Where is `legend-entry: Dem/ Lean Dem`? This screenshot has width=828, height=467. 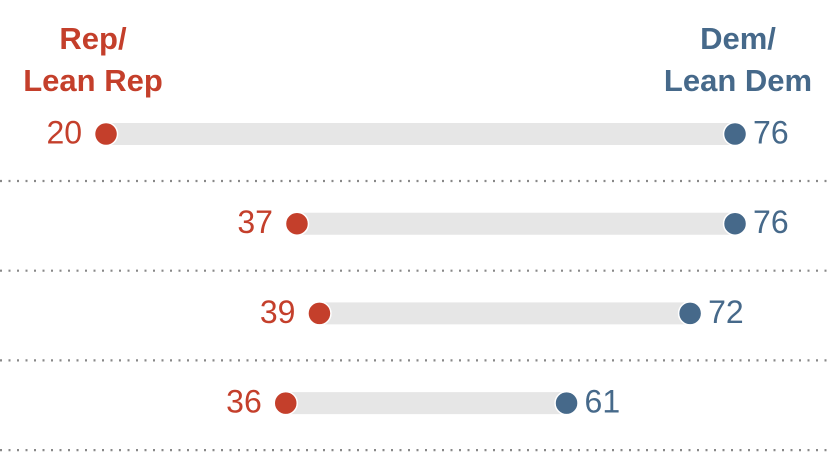 legend-entry: Dem/ Lean Dem is located at coordinates (738, 59).